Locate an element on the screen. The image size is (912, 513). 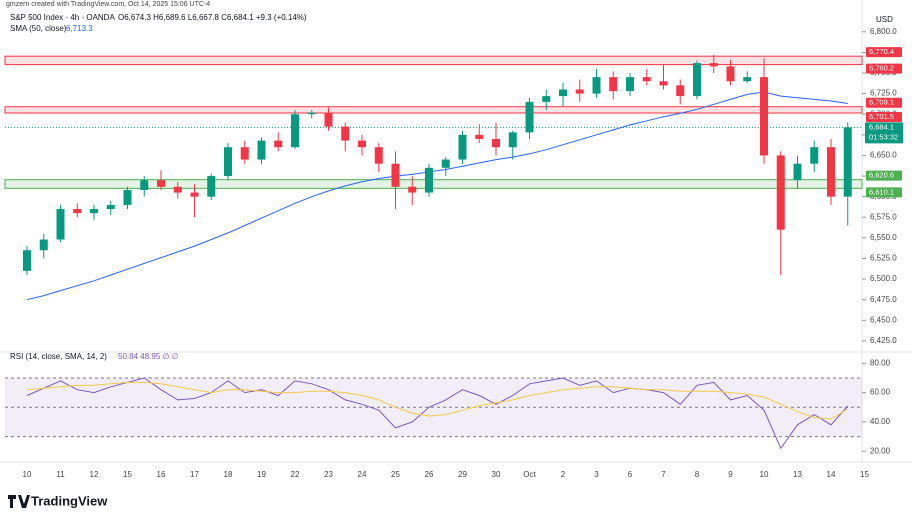
y-tick-label: 6,575.0 is located at coordinates (883, 216).